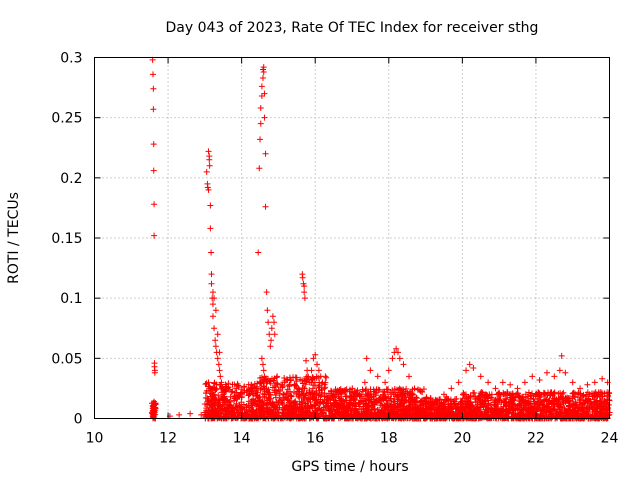  Describe the element at coordinates (389, 439) in the screenshot. I see `x-tick-label: 18` at that location.